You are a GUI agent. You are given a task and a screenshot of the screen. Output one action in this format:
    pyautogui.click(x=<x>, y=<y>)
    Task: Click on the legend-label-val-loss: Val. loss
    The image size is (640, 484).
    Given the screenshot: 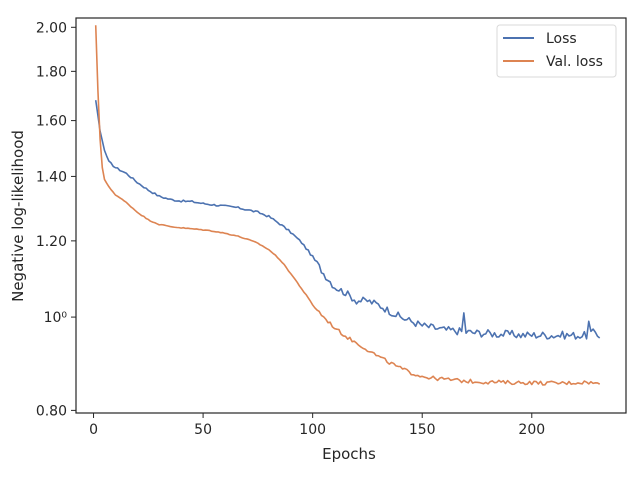 What is the action you would take?
    pyautogui.click(x=574, y=62)
    